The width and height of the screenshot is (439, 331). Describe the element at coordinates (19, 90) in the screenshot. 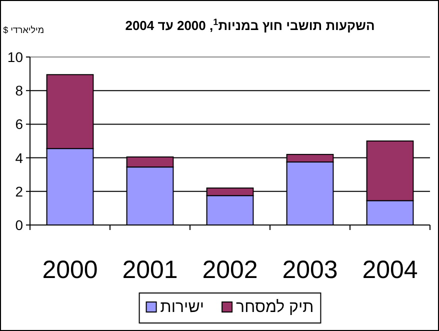

I see `y-tick-label: 8` at that location.